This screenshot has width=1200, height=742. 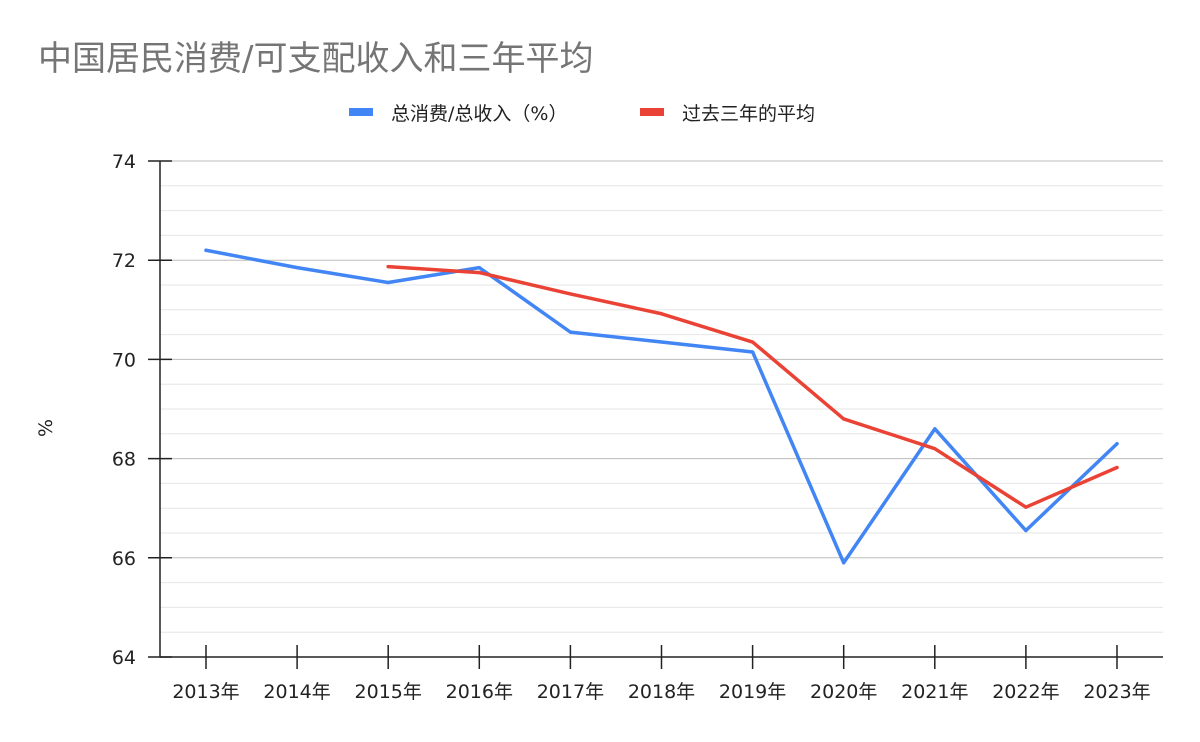 What do you see at coordinates (296, 692) in the screenshot?
I see `x-tick-label: 2014年` at bounding box center [296, 692].